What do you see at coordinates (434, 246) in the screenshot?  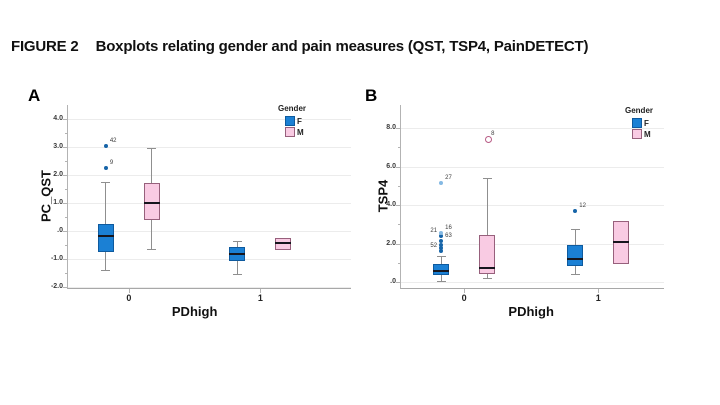 I see `outlier-label: 52` at bounding box center [434, 246].